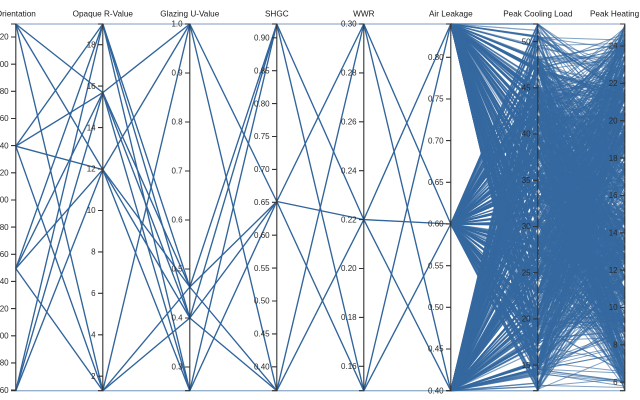  I want to click on svg-text: 160, so click(4, 254).